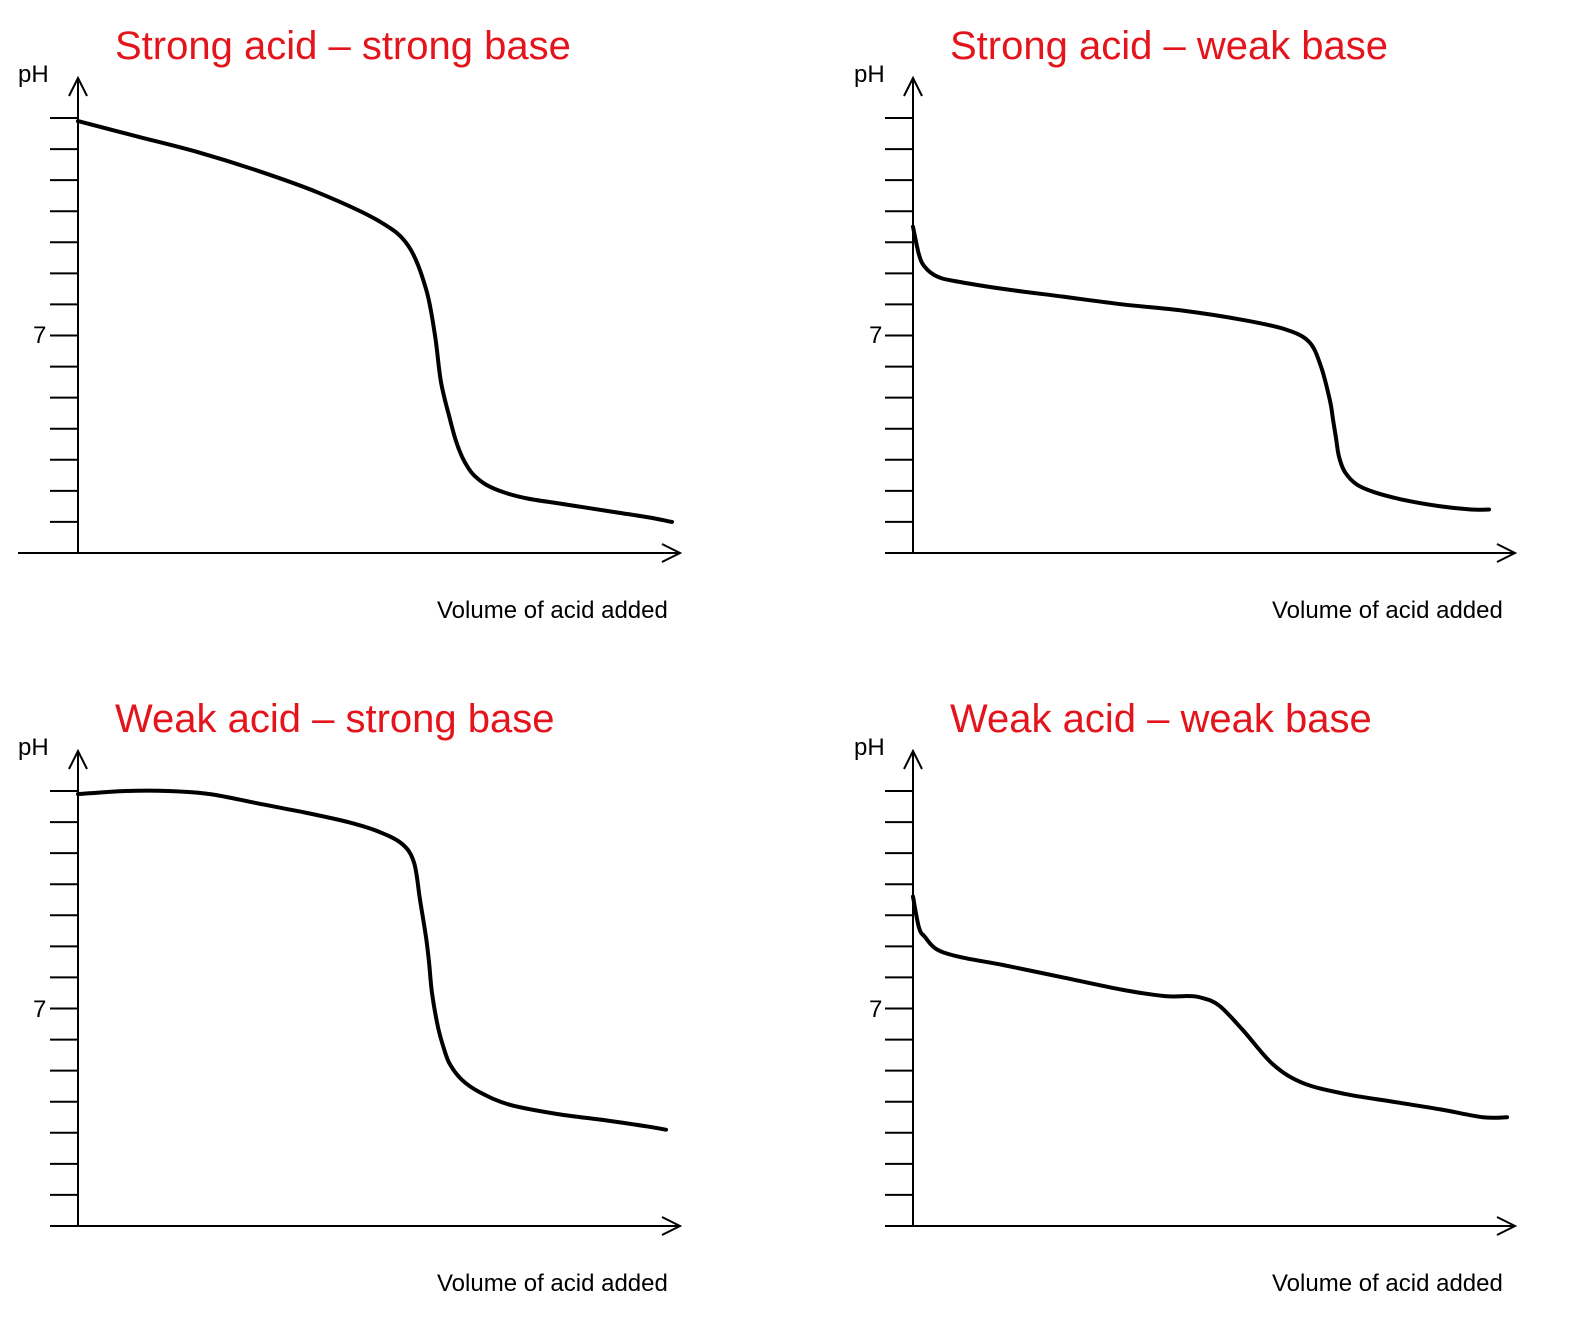 The height and width of the screenshot is (1325, 1573). What do you see at coordinates (343, 46) in the screenshot?
I see `chart-title: Strong acid – strong base` at bounding box center [343, 46].